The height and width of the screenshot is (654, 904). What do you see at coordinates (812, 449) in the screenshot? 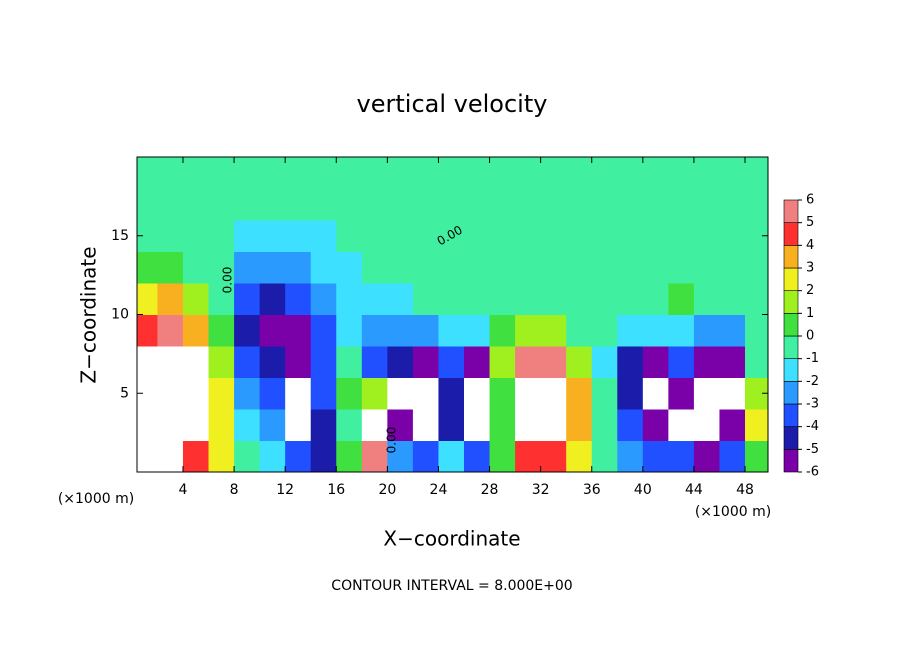
I see `colorbar-label: -5` at bounding box center [812, 449].